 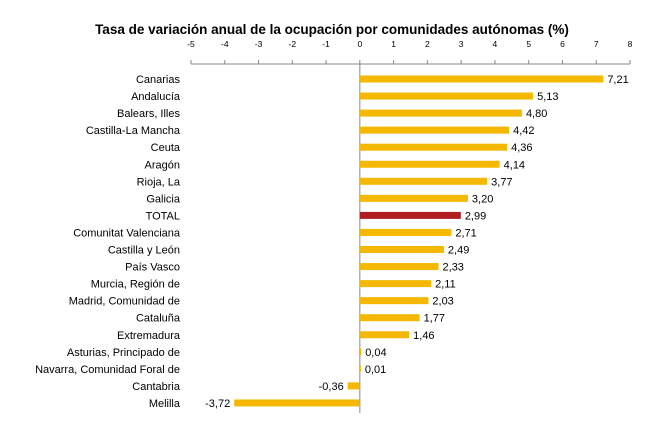 I want to click on value-label: 2,03, so click(x=442, y=302).